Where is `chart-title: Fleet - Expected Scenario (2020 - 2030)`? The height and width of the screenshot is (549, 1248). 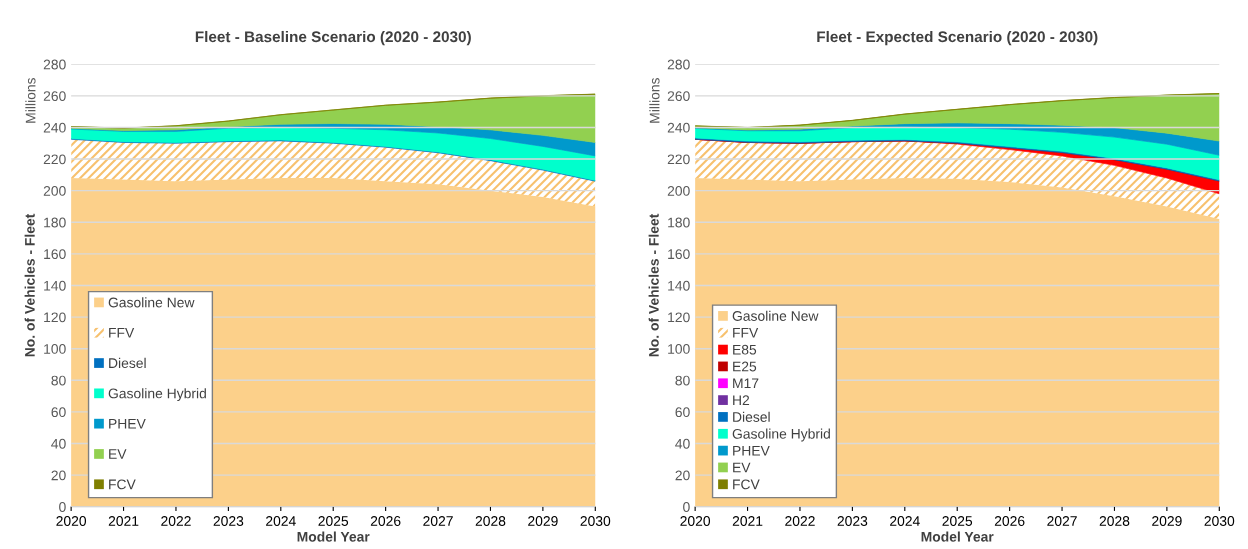 chart-title: Fleet - Expected Scenario (2020 - 2030) is located at coordinates (957, 38).